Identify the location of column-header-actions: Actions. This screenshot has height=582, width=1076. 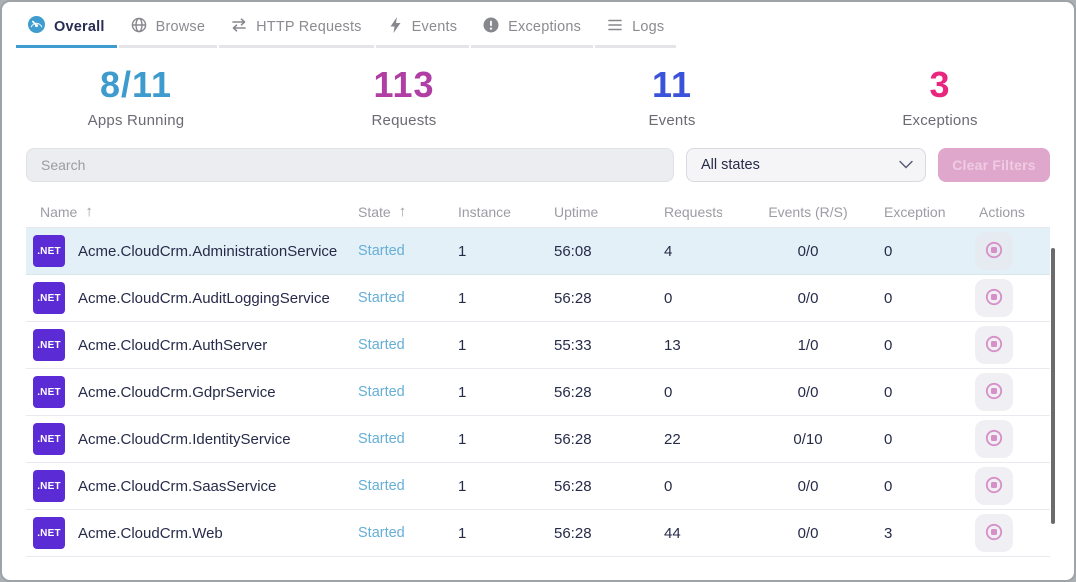
(1002, 211).